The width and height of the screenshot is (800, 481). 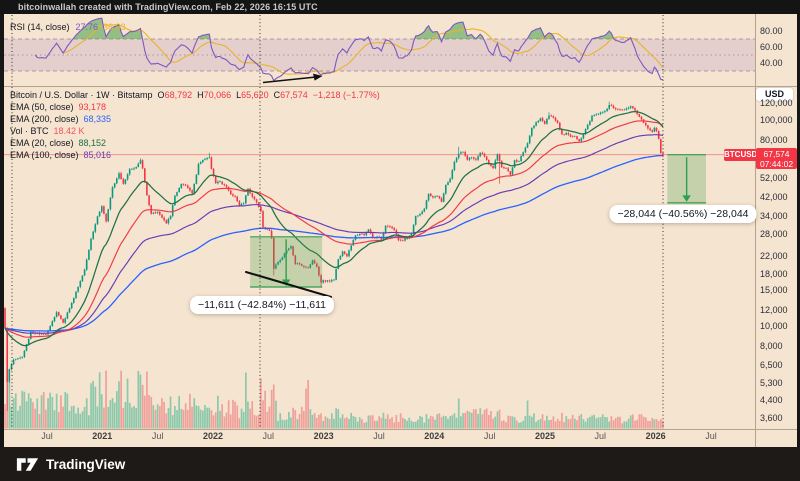 What do you see at coordinates (92, 143) in the screenshot?
I see `indicator-value: 88,152` at bounding box center [92, 143].